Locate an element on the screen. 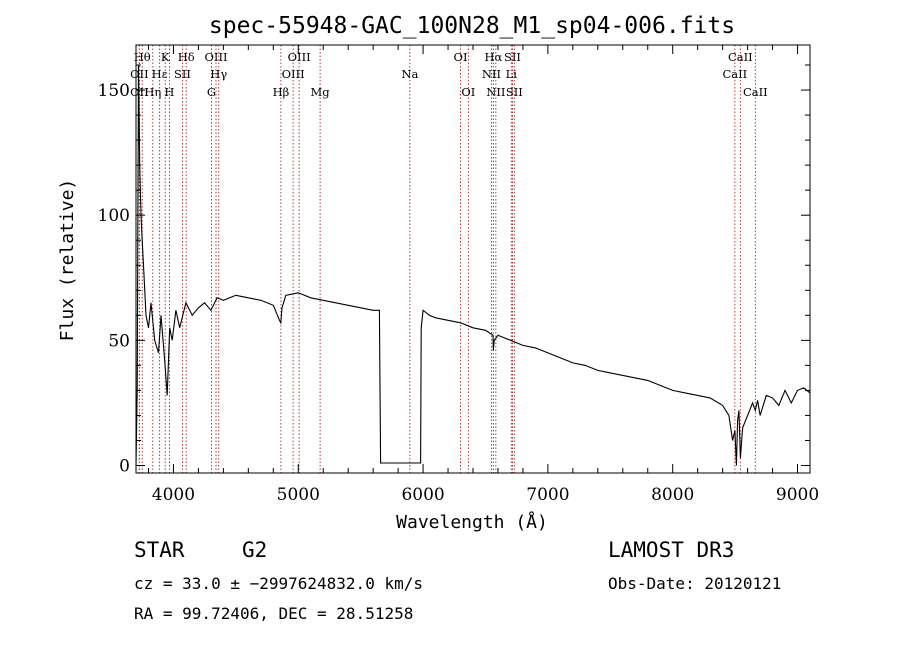  y-tick-label-1: 50 is located at coordinates (119, 341).